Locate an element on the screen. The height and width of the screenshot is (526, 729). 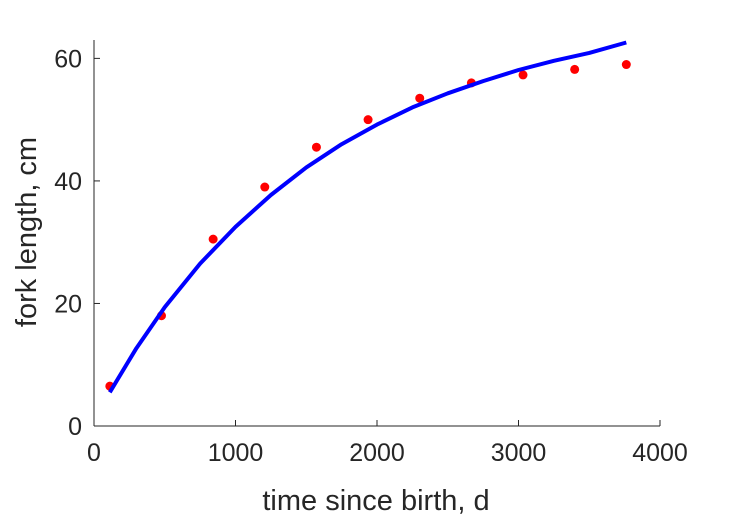
x-tick-label: 4000 is located at coordinates (660, 453).